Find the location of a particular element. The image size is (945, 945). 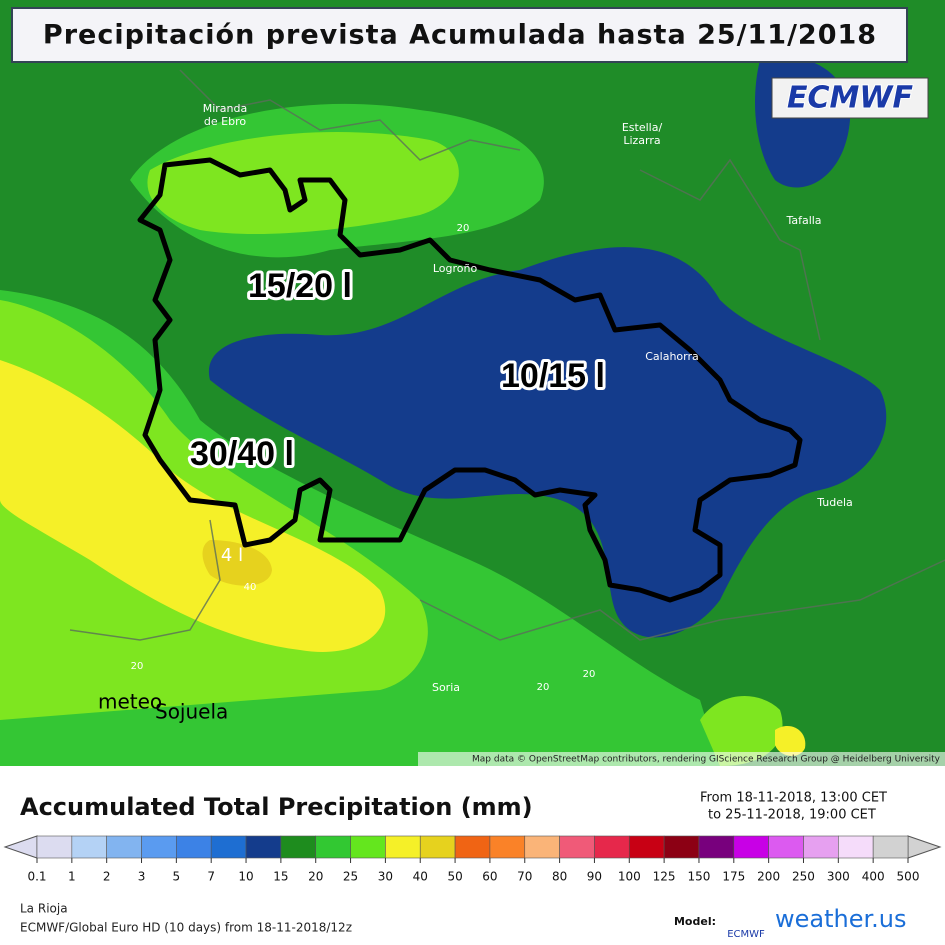

place-label: Tudela is located at coordinates (834, 502).